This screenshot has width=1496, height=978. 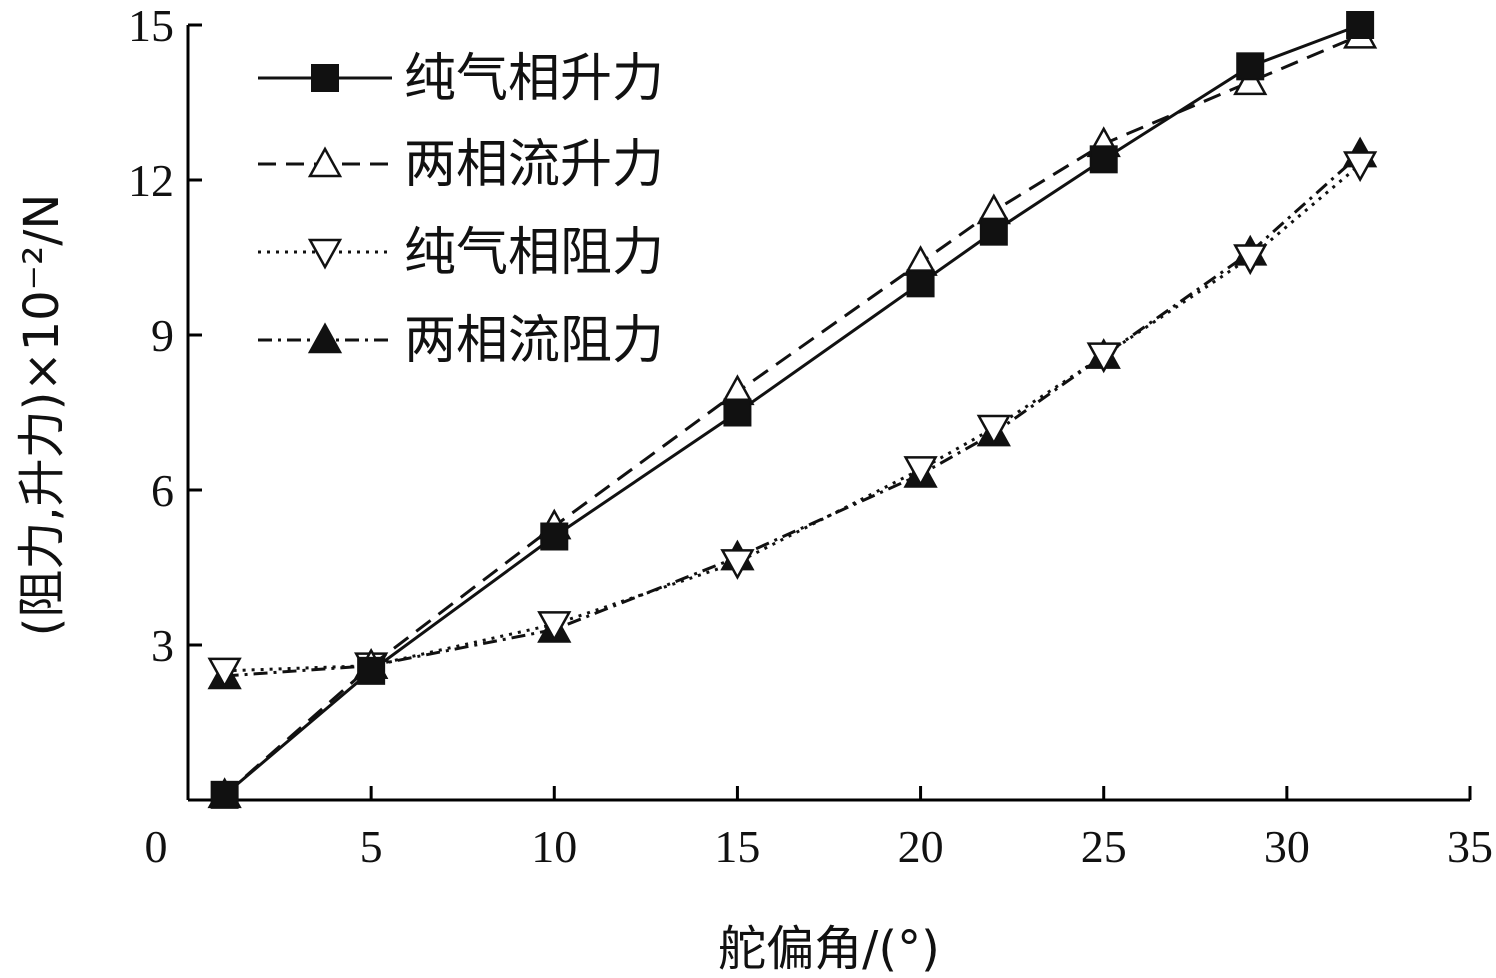 I want to click on x-tick-label: 20, so click(x=921, y=846).